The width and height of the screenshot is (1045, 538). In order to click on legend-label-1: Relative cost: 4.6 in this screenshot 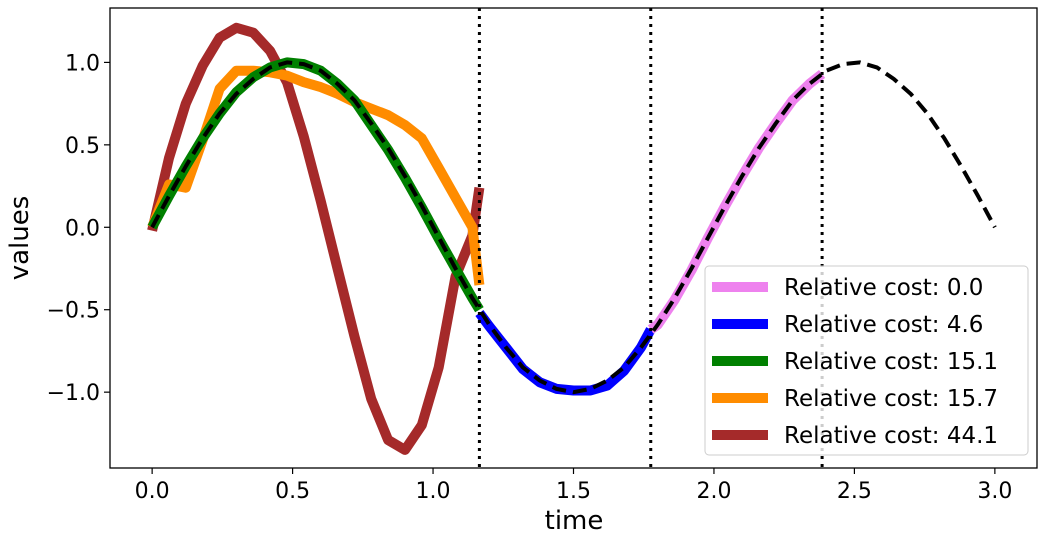, I will do `click(883, 325)`.